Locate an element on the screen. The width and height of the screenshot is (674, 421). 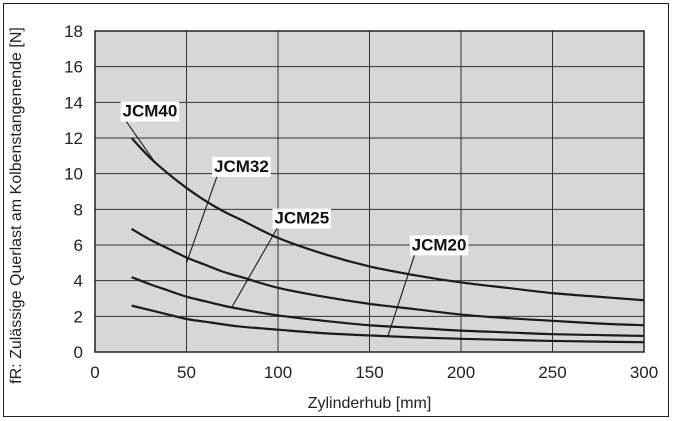
x-tick-labels: 0 50 100 150 200 250 300 is located at coordinates (374, 372).